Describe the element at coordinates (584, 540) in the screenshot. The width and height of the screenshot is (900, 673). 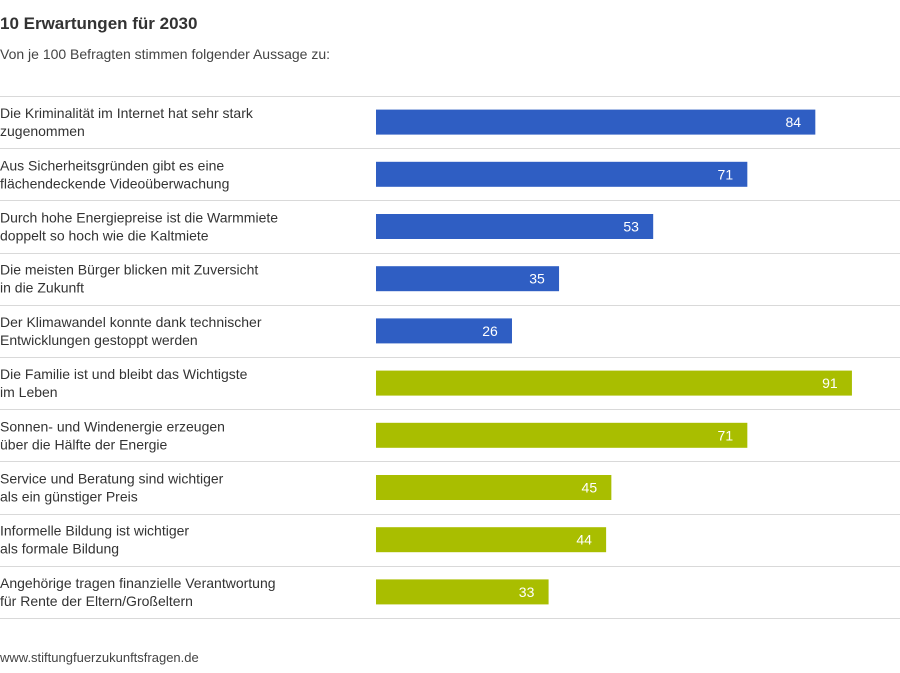
I see `bar-value-label: 44` at that location.